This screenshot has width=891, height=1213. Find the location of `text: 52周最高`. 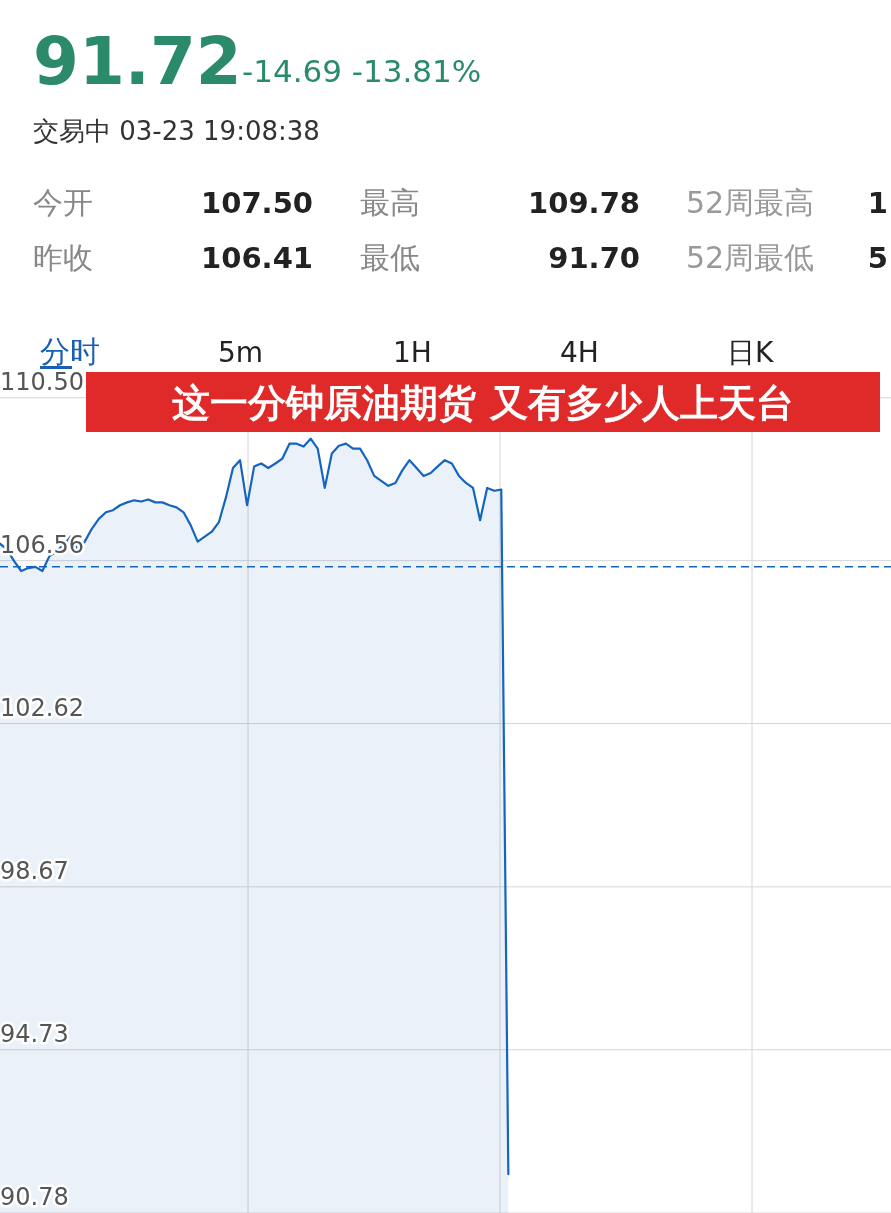

text: 52周最高 is located at coordinates (750, 202).